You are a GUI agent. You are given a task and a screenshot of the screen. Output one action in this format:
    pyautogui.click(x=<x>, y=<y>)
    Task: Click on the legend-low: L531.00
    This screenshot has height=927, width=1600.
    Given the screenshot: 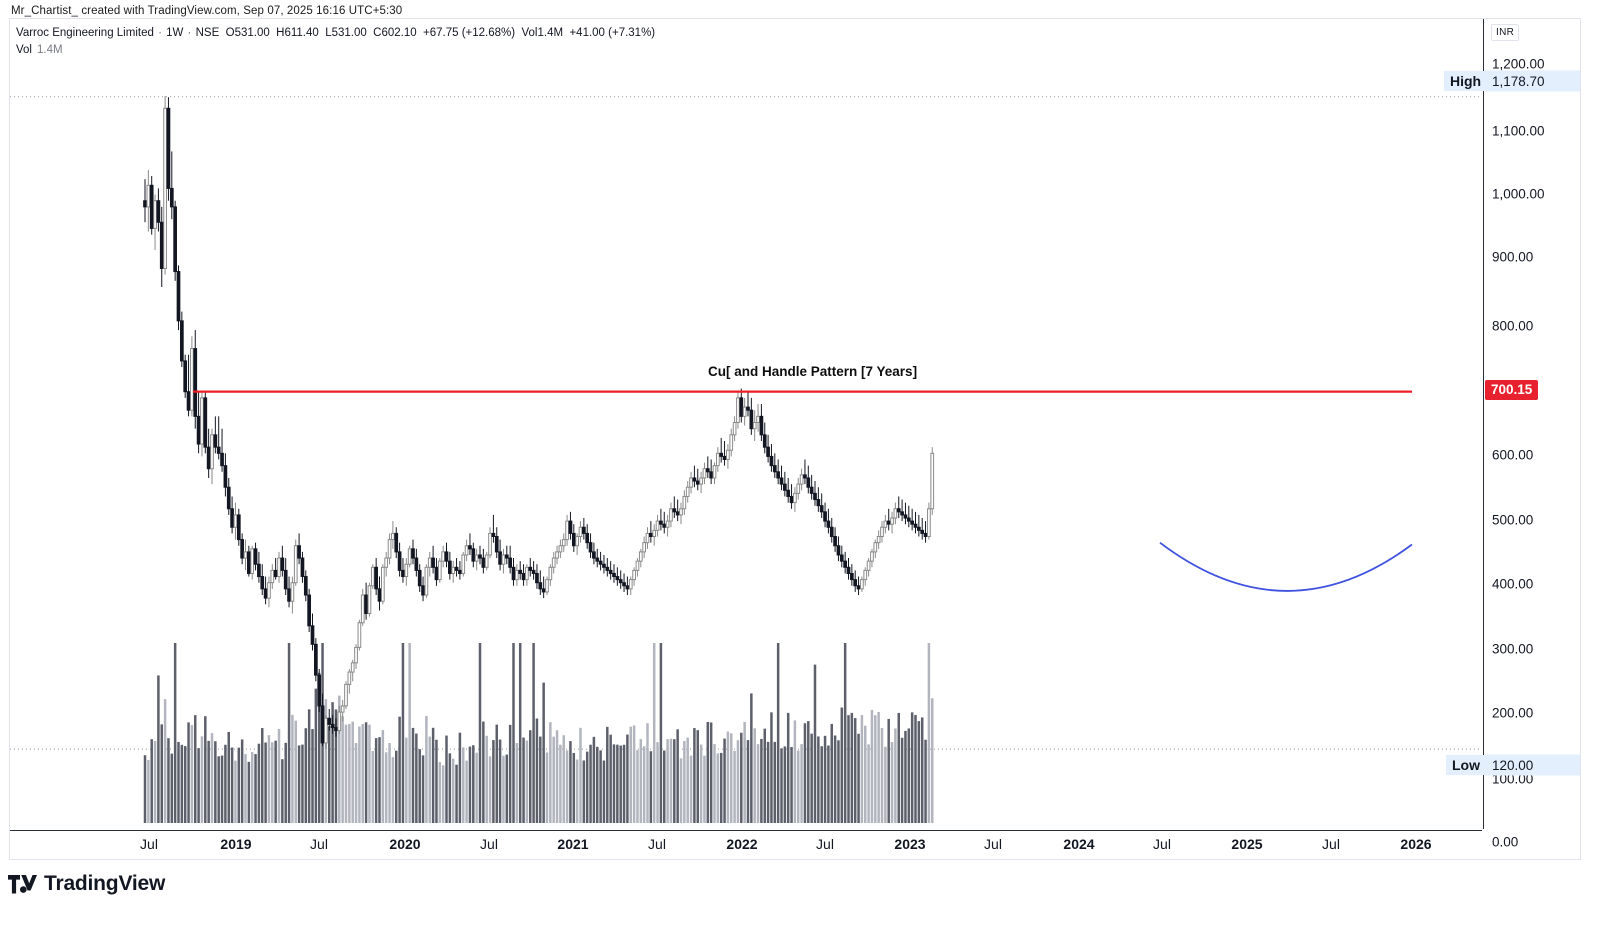 What is the action you would take?
    pyautogui.click(x=346, y=33)
    